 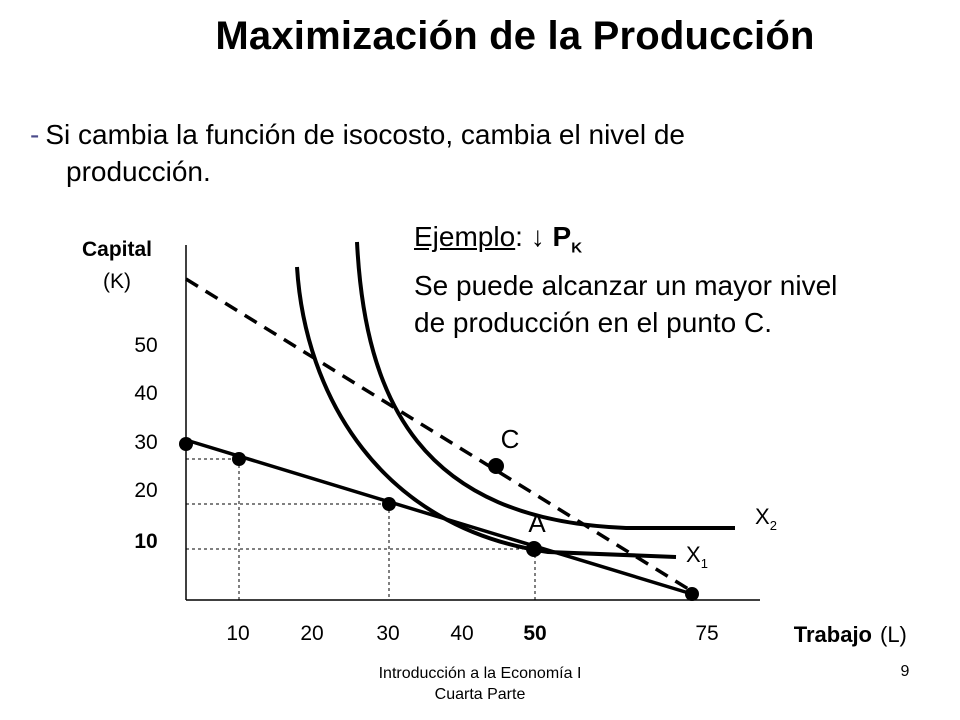 What do you see at coordinates (145, 541) in the screenshot?
I see `y-tick-label: 10` at bounding box center [145, 541].